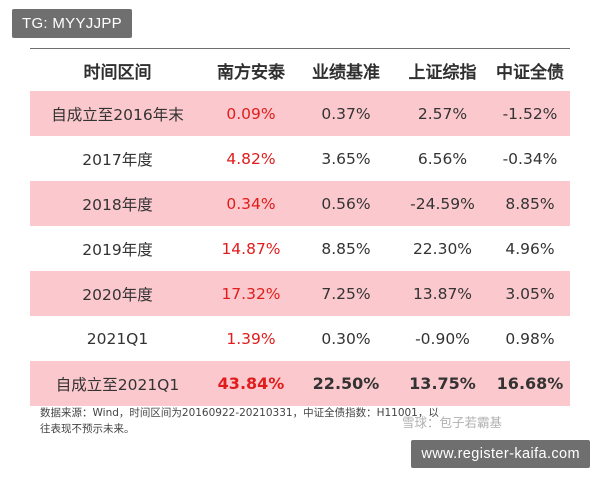 The width and height of the screenshot is (600, 480). What do you see at coordinates (442, 158) in the screenshot?
I see `sse-index-cell: 6.56%` at bounding box center [442, 158].